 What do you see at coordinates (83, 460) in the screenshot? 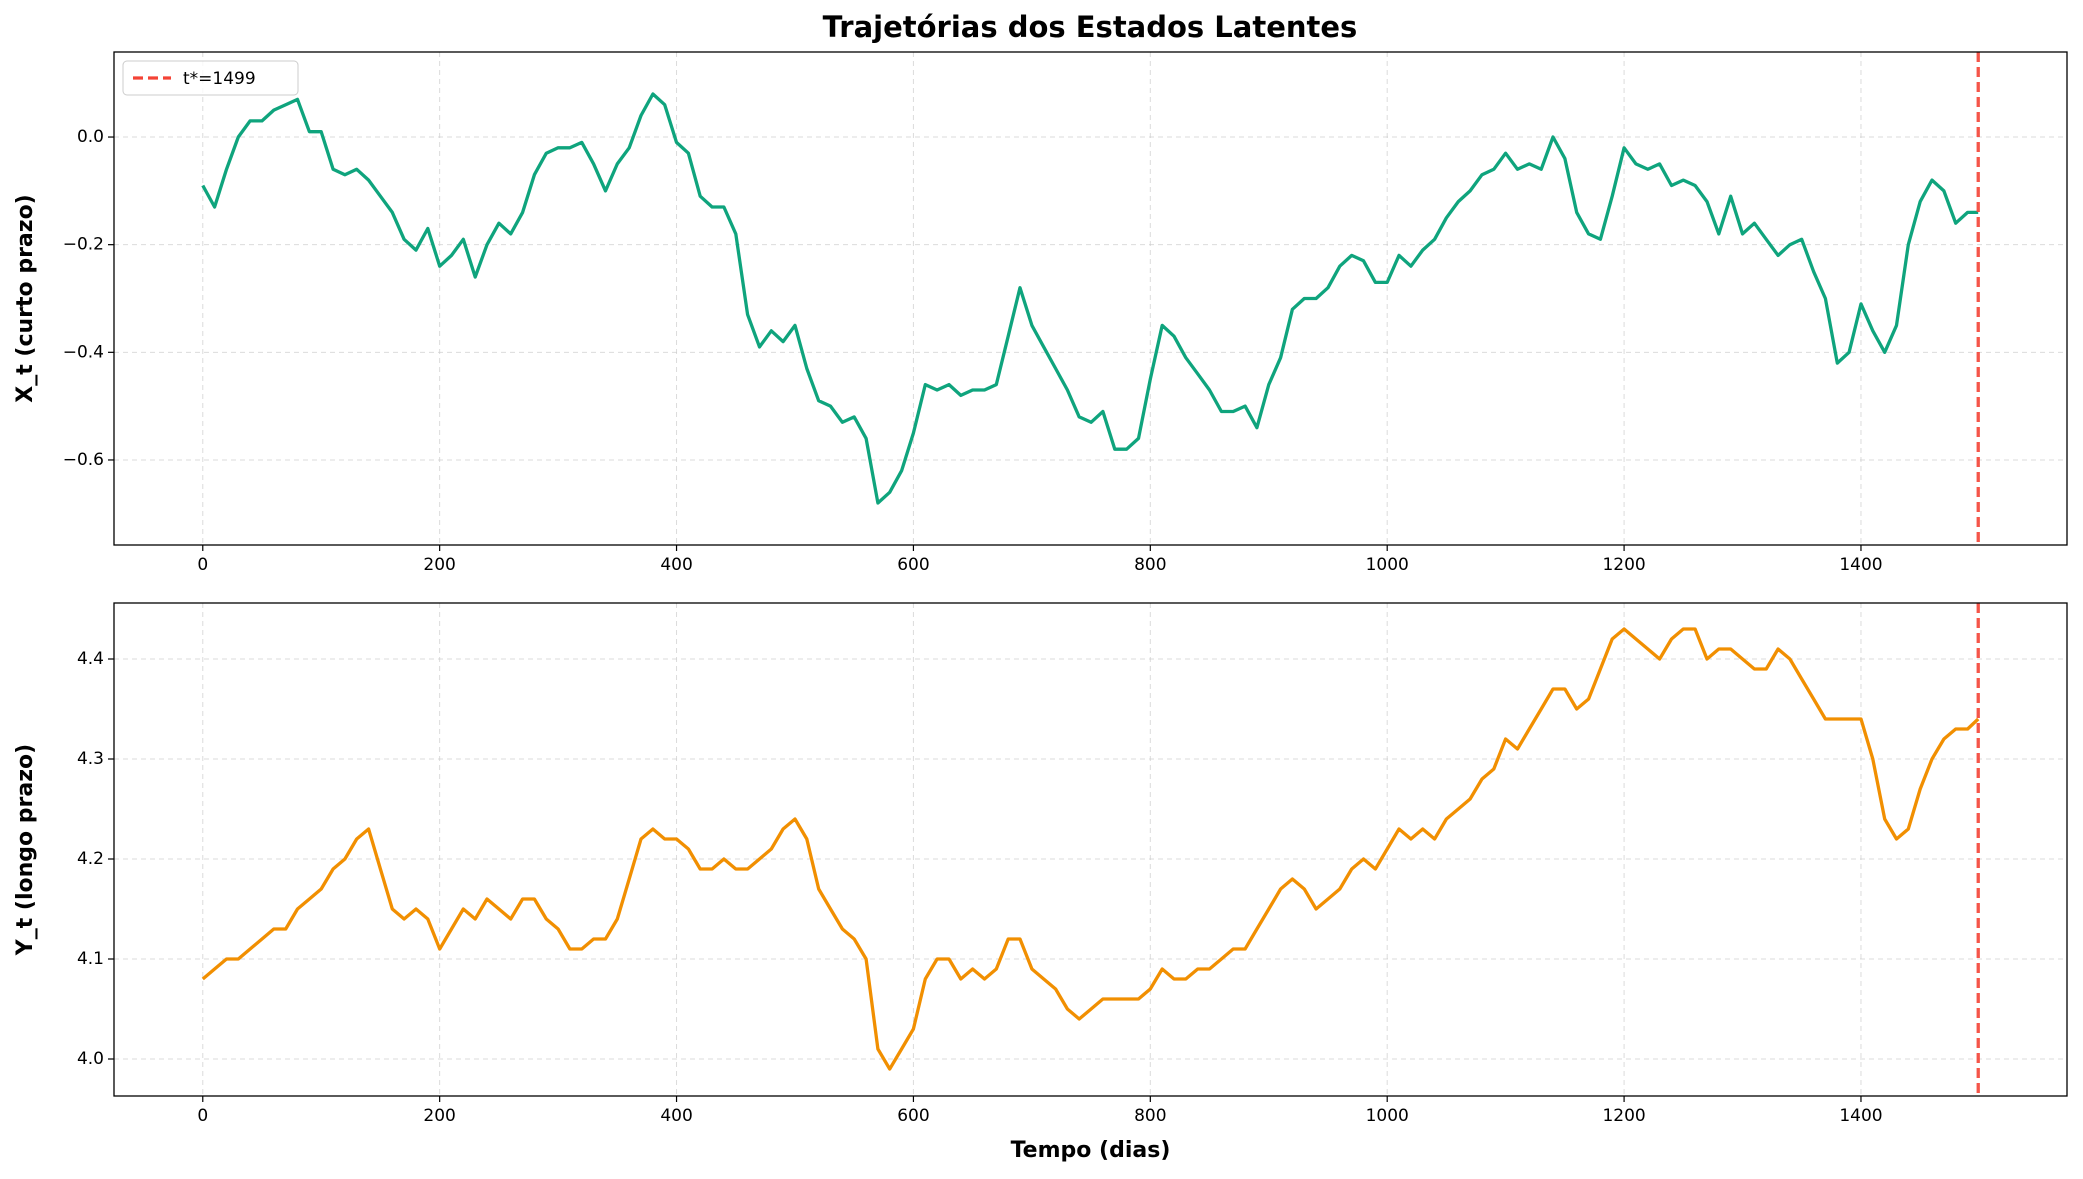
I see `y-tick-label: −0.6` at bounding box center [83, 460].